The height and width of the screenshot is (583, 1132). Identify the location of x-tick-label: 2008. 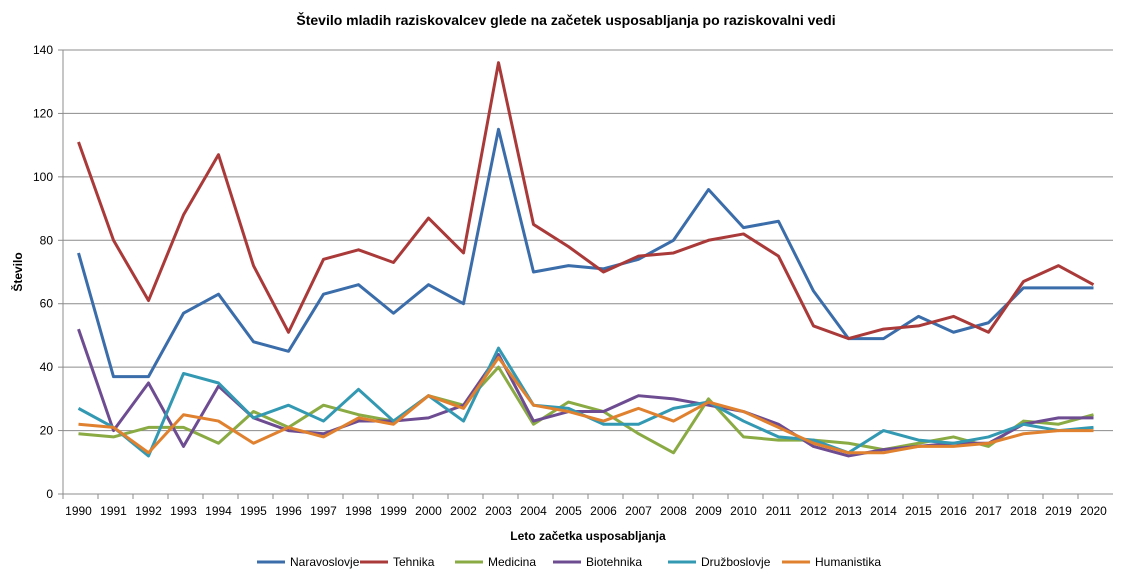
(673, 511).